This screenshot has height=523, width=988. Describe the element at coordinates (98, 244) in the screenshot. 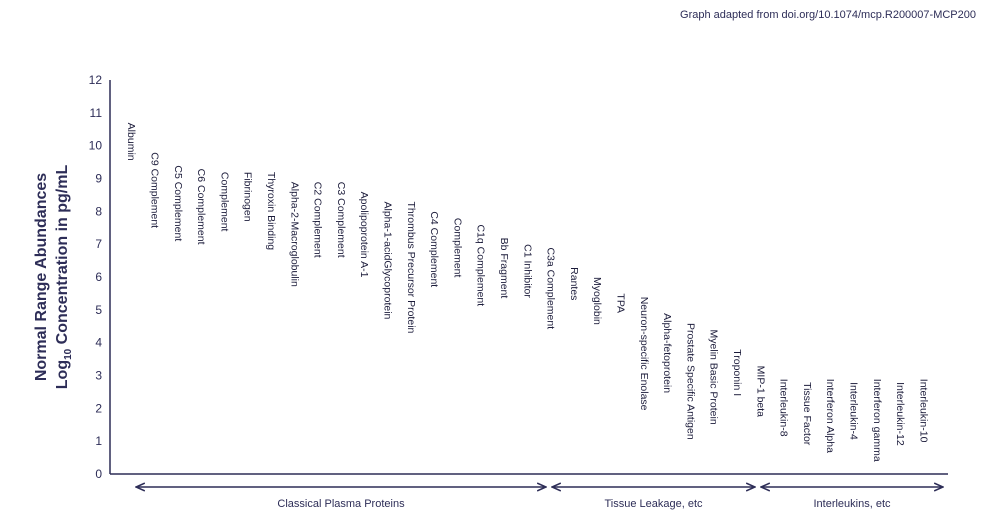

I see `y-tick-label: 7` at that location.